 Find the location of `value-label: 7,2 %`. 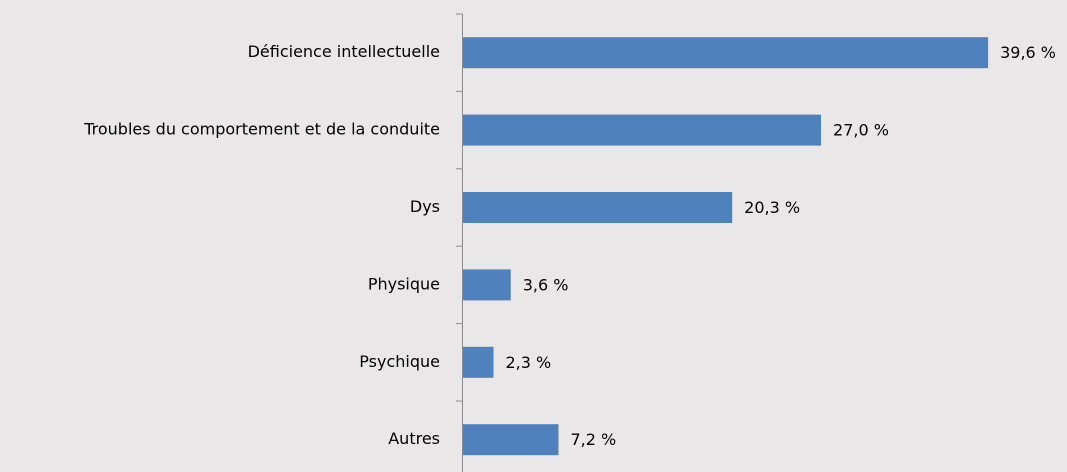

value-label: 7,2 % is located at coordinates (593, 439).